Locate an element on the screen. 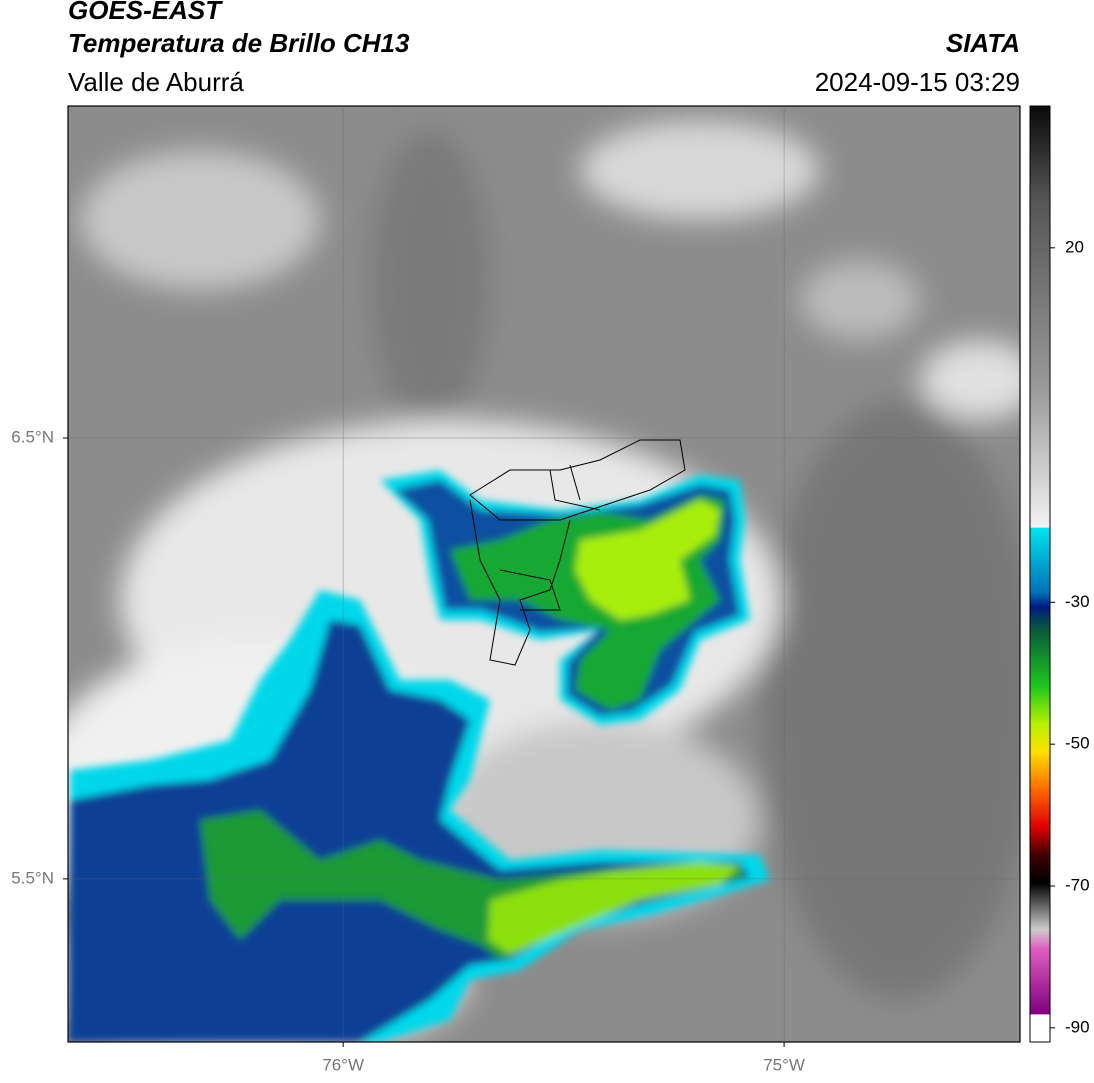 The width and height of the screenshot is (1094, 1083). satellite: GOES-EAST is located at coordinates (145, 12).